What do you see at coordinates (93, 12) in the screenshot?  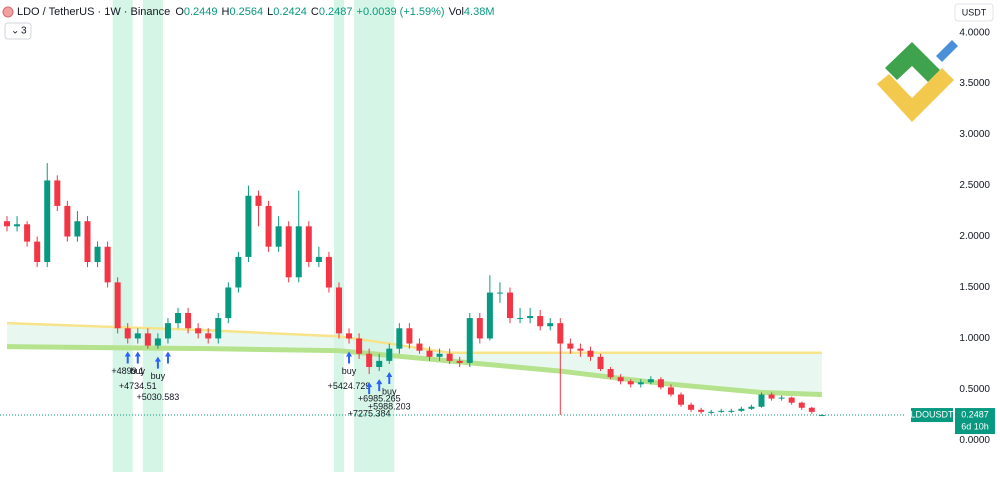 I see `symbol: LDO / TetherUS · 1W · Binance` at bounding box center [93, 12].